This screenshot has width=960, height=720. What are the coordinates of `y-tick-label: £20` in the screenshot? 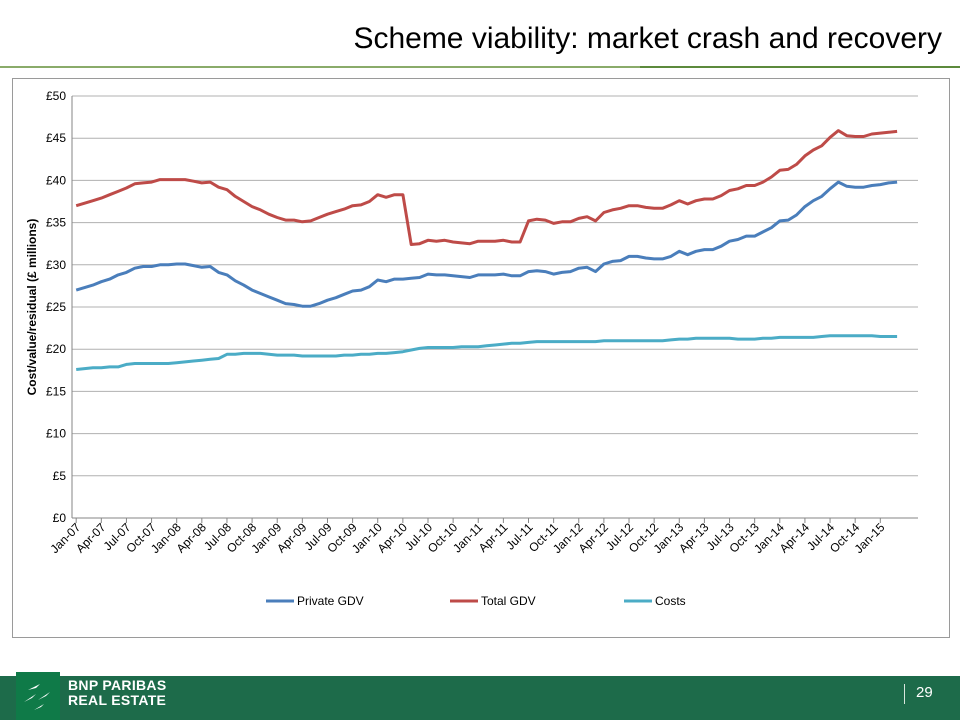 It's located at (56, 349).